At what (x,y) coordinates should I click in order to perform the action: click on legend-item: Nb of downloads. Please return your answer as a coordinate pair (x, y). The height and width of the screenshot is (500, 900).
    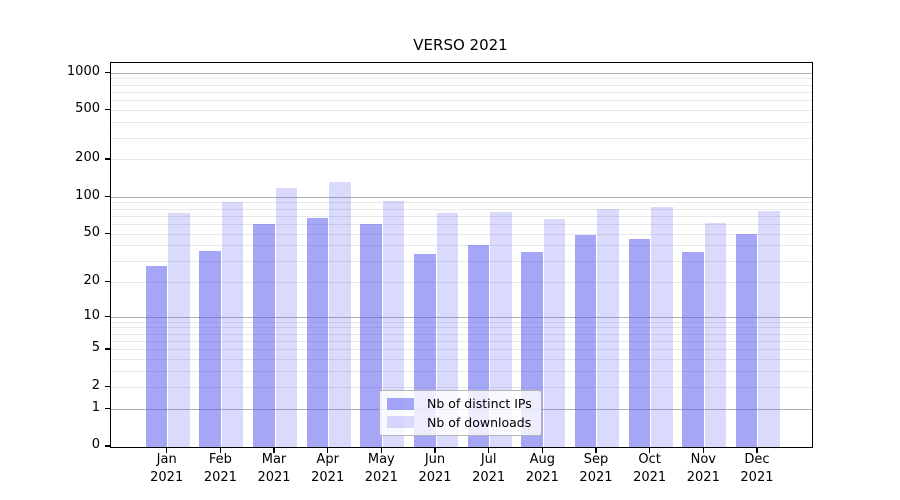
    Looking at the image, I should click on (460, 422).